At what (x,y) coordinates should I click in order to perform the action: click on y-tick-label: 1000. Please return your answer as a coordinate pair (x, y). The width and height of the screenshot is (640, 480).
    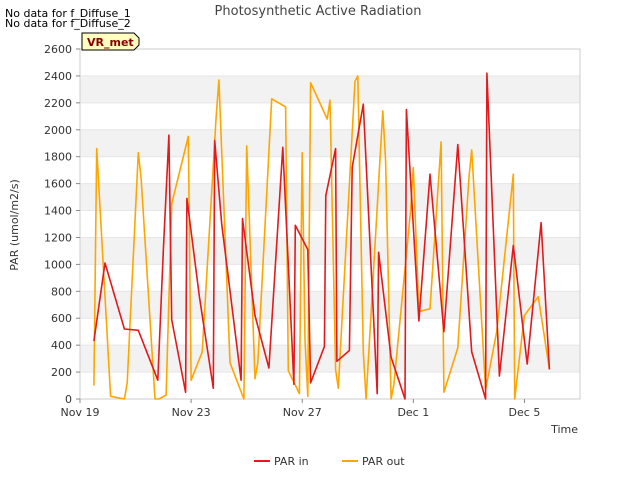
    Looking at the image, I should click on (58, 264).